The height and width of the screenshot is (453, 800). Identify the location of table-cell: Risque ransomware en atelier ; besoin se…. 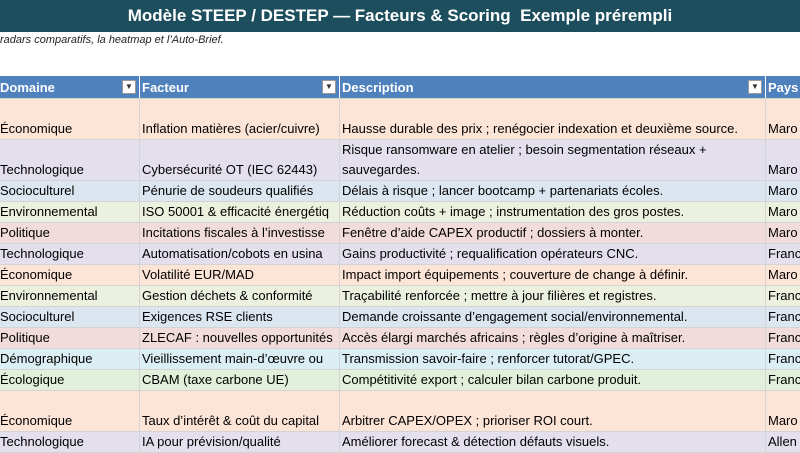
(553, 160).